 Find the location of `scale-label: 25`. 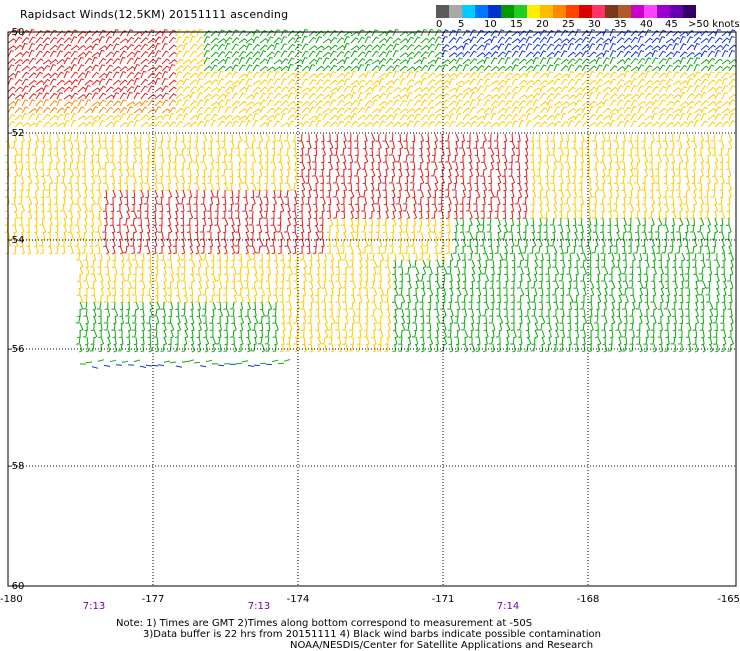

scale-label: 25 is located at coordinates (568, 24).